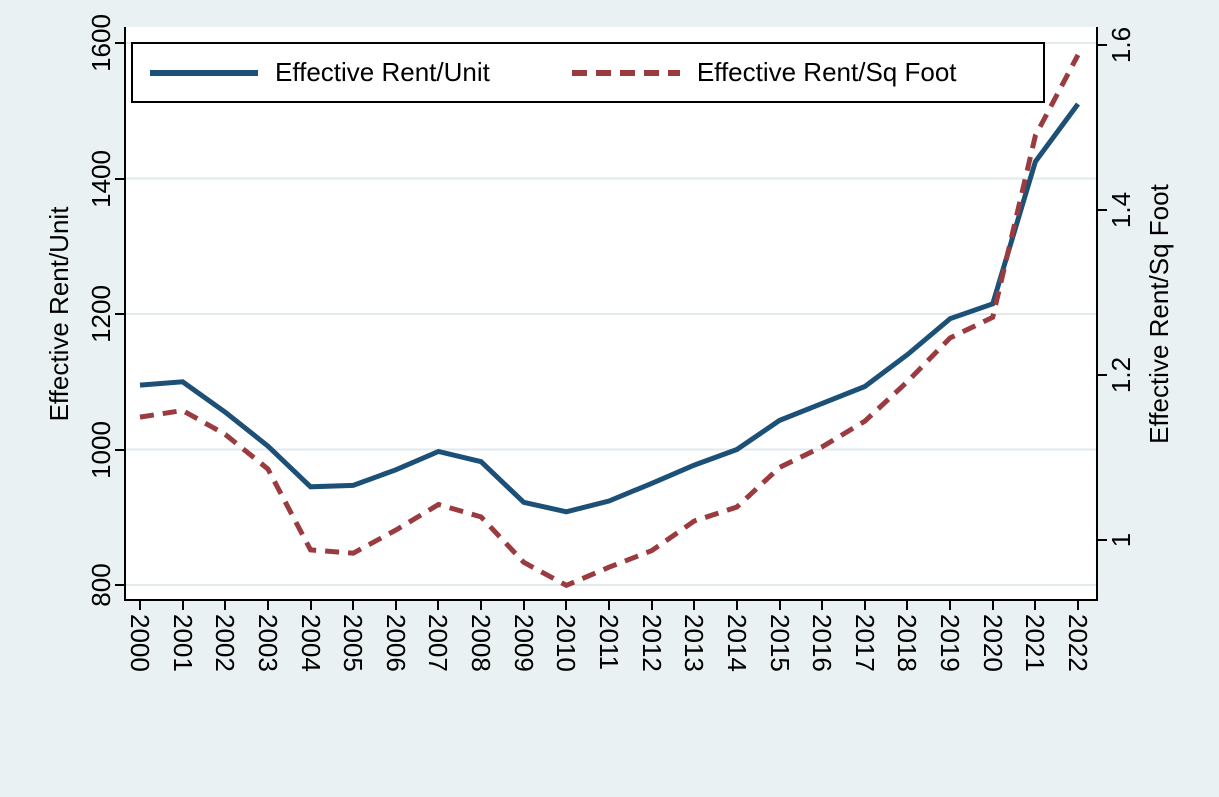 The width and height of the screenshot is (1219, 797). What do you see at coordinates (395, 643) in the screenshot?
I see `x-tick-label: 2006` at bounding box center [395, 643].